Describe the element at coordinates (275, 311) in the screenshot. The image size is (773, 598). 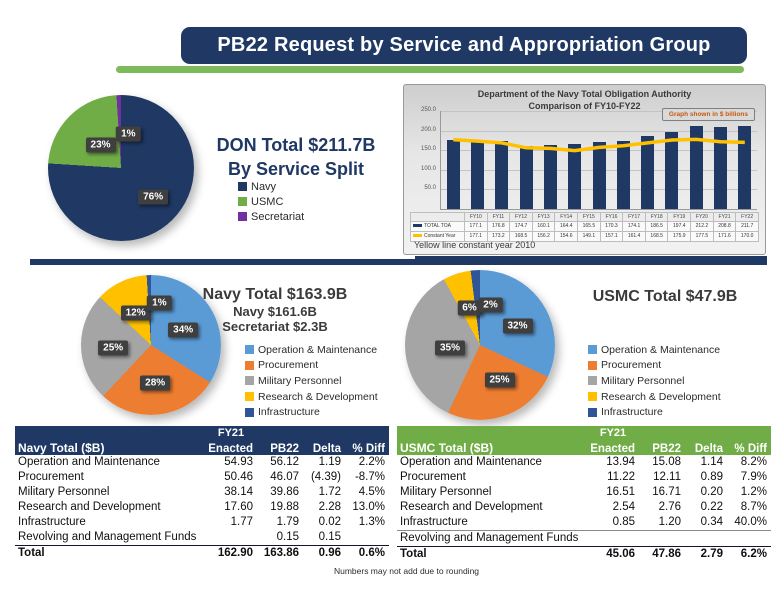
I see `navy-heading-navy: Navy $161.6B` at that location.